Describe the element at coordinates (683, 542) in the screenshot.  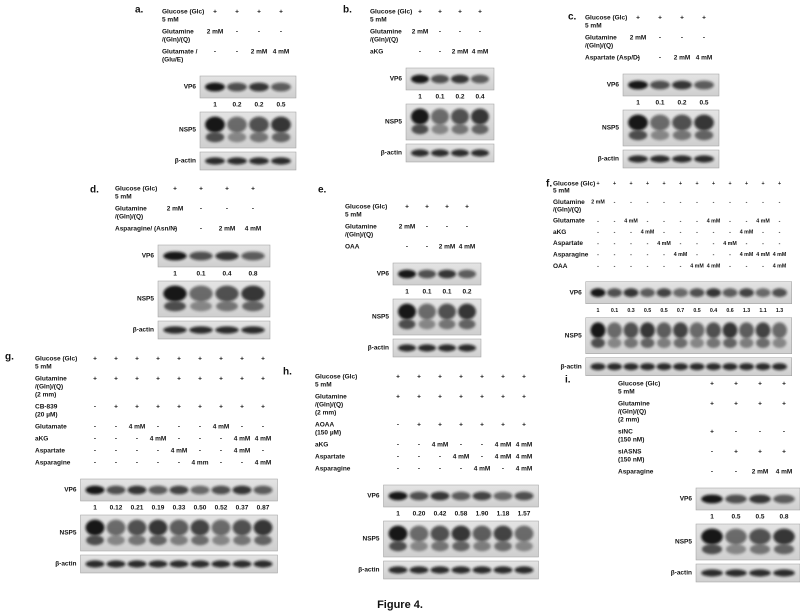
I see `blot-label: NSP5` at that location.